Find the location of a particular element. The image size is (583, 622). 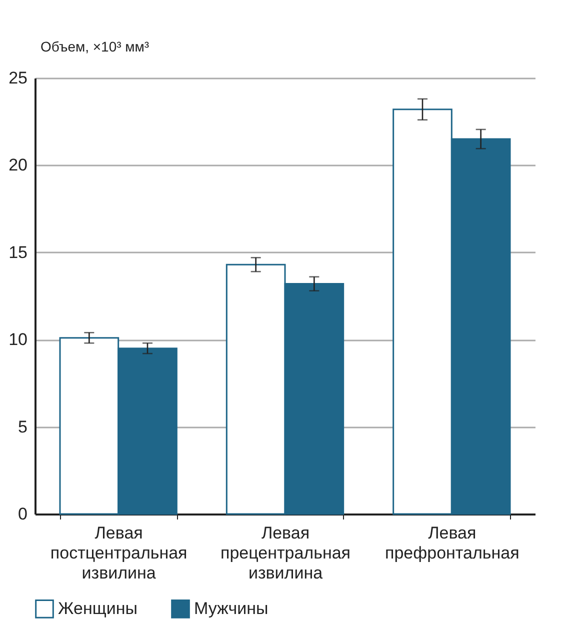

x-tick-label: Левая прецентральная извилина is located at coordinates (285, 553).